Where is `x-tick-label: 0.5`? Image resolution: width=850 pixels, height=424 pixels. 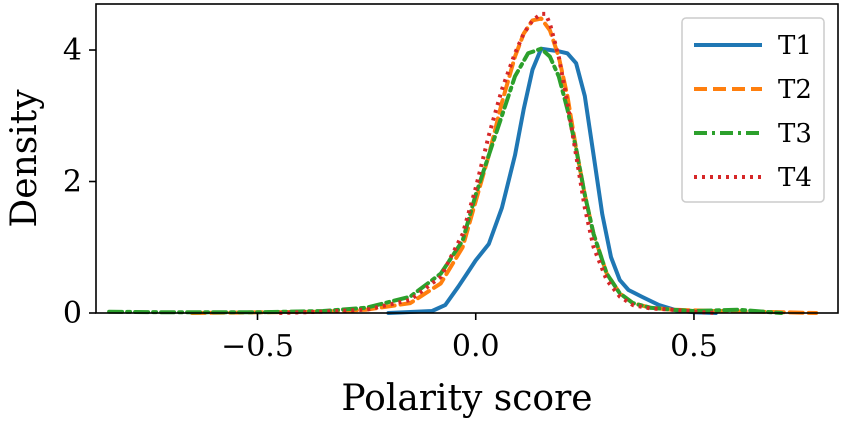 x-tick-label: 0.5 is located at coordinates (694, 346).